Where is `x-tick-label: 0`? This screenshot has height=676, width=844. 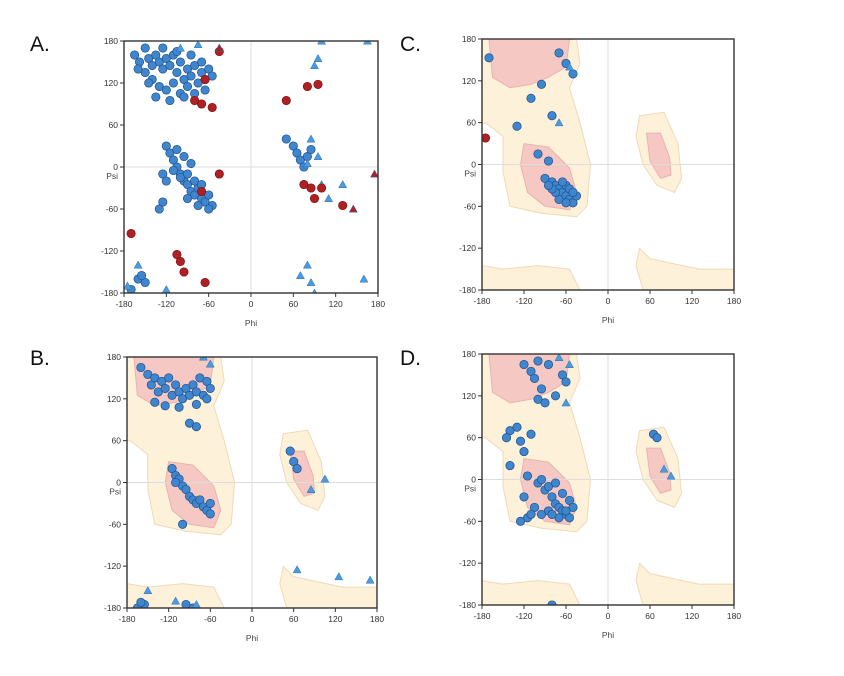 x-tick-label: 0 is located at coordinates (608, 616).